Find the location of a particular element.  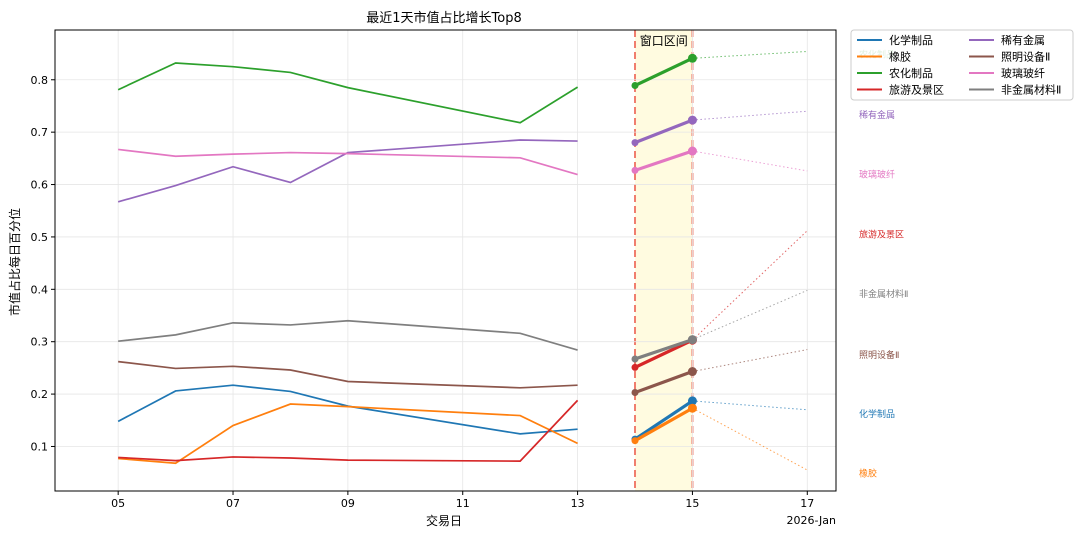

y-tick-label: 0.1 is located at coordinates (40, 446).